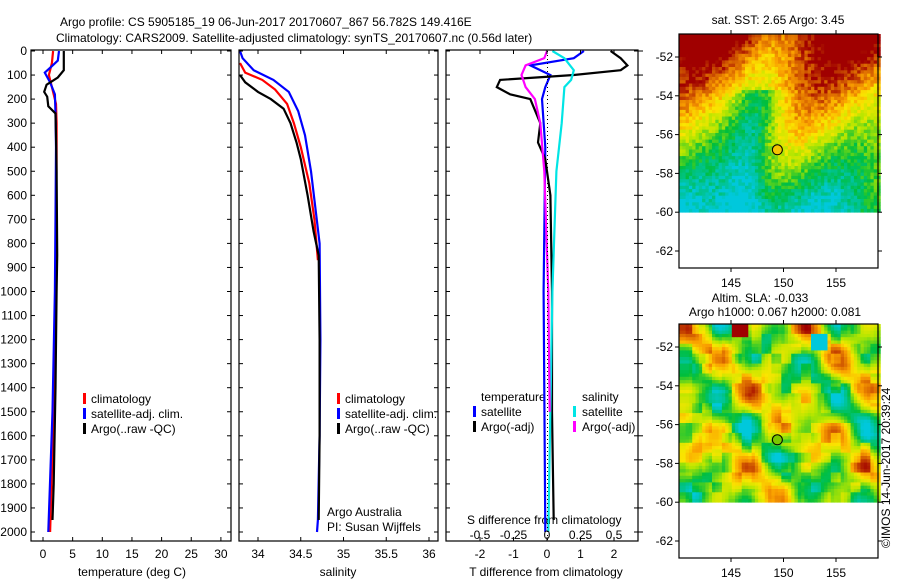  Describe the element at coordinates (280, 297) in the screenshot. I see `series-argo-raw-qc-` at that location.